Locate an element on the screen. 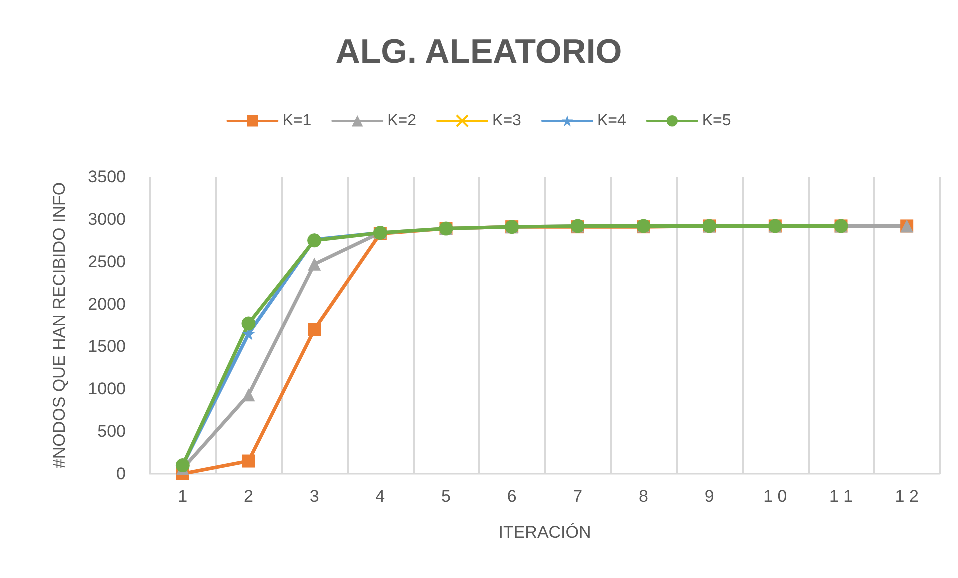 The width and height of the screenshot is (958, 578). legend-label: K=2 is located at coordinates (402, 121).